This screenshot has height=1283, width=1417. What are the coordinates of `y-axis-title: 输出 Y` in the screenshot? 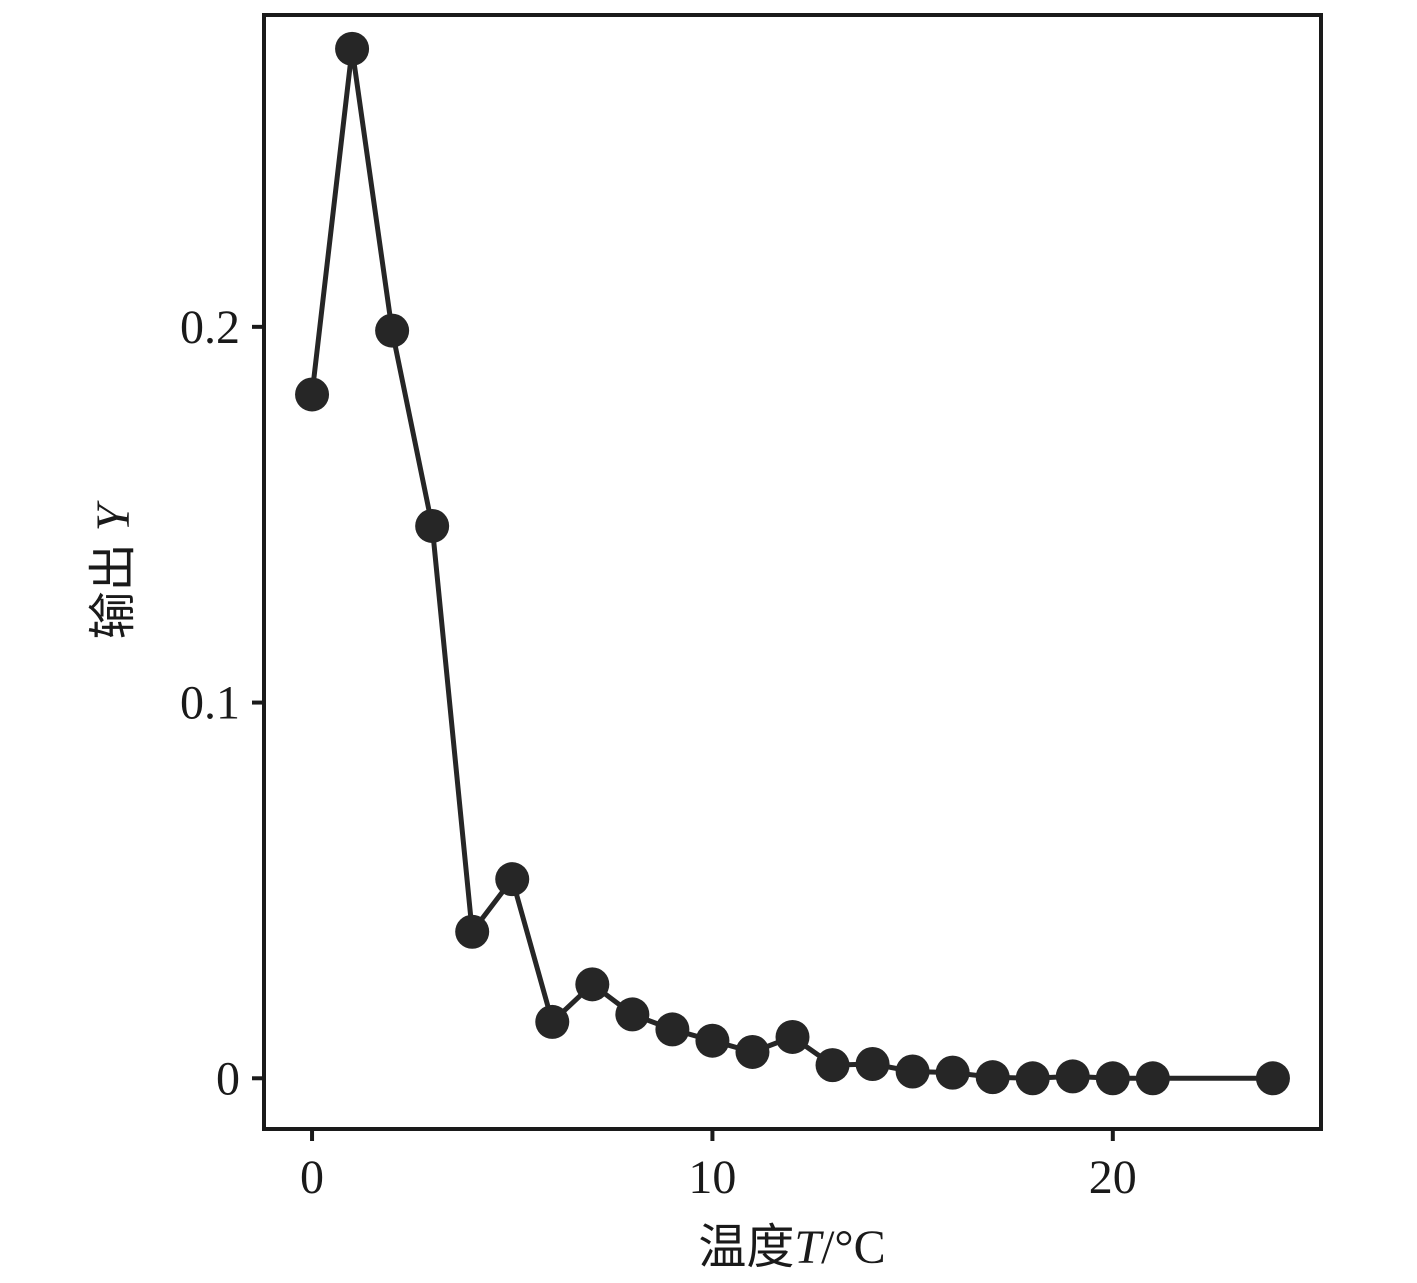 It's located at (113, 569).